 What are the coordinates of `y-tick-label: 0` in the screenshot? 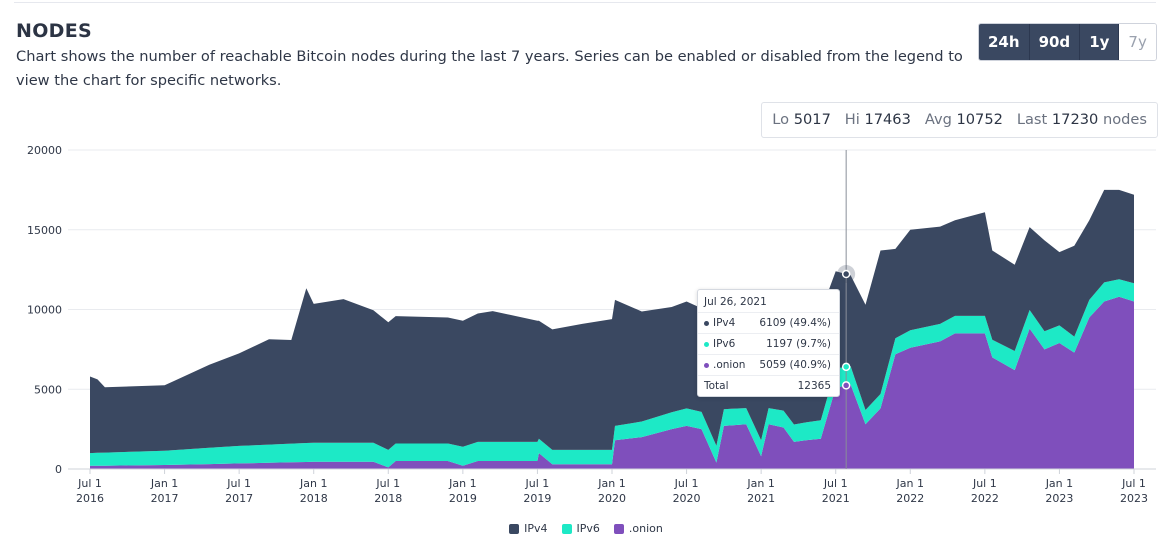 It's located at (58, 469).